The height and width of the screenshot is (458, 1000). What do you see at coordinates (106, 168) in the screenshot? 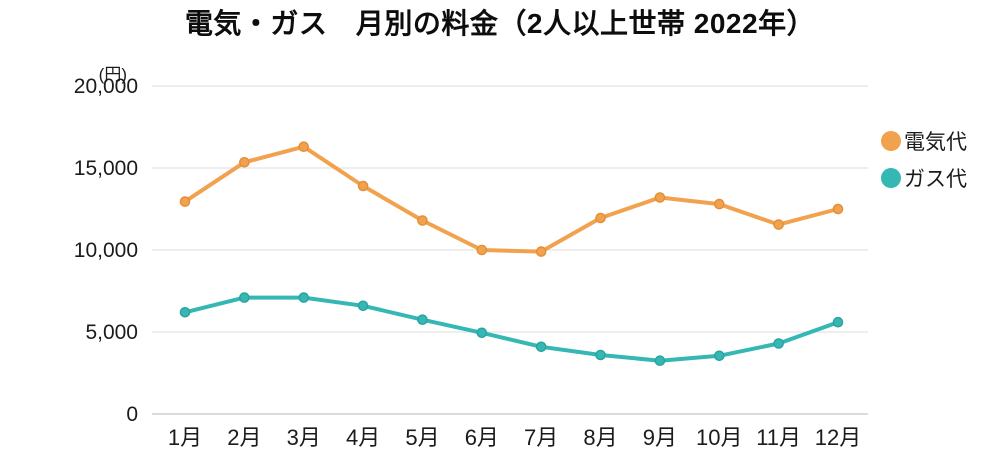
I see `y-tick-label: 15,000` at bounding box center [106, 168].